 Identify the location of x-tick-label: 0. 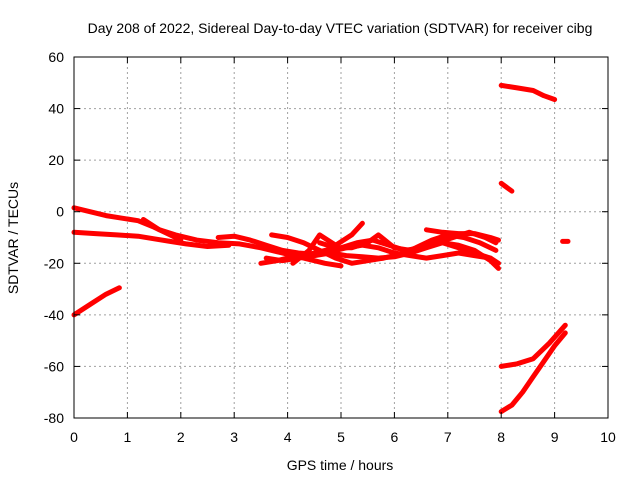
(74, 437).